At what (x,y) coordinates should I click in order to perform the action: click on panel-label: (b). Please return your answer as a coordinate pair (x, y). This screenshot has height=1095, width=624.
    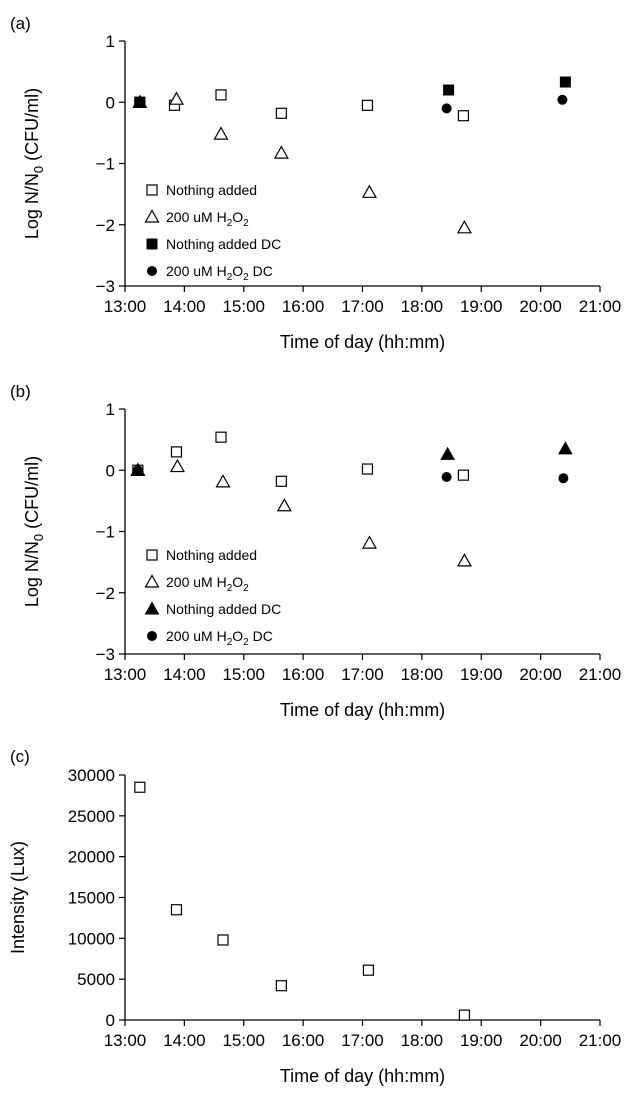
    Looking at the image, I should click on (20, 391).